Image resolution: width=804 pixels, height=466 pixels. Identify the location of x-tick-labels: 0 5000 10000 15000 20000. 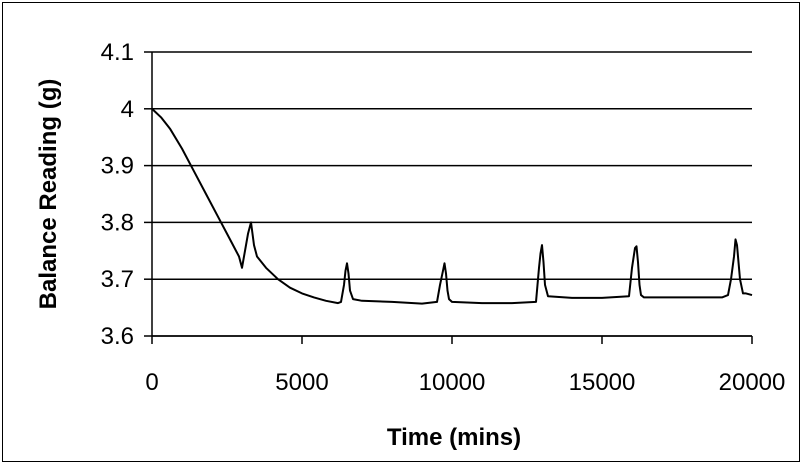
(465, 382).